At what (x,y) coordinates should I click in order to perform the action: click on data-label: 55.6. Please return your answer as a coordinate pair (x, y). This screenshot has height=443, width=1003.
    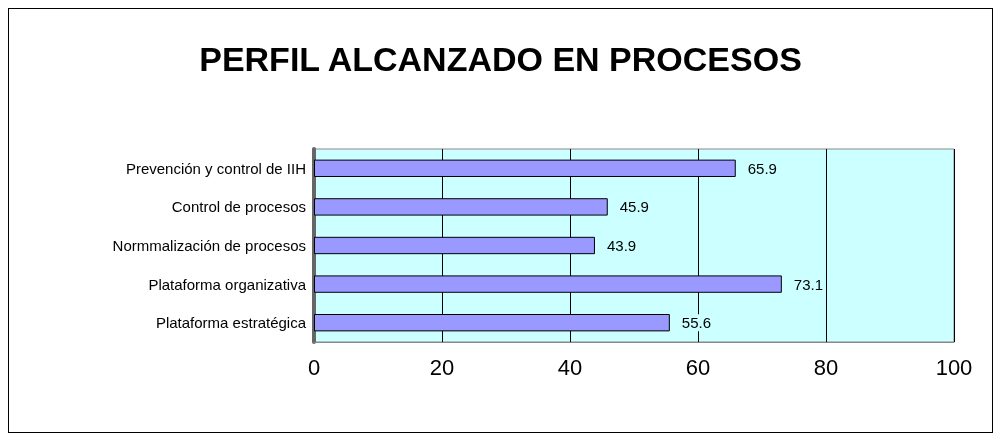
    Looking at the image, I should click on (696, 323).